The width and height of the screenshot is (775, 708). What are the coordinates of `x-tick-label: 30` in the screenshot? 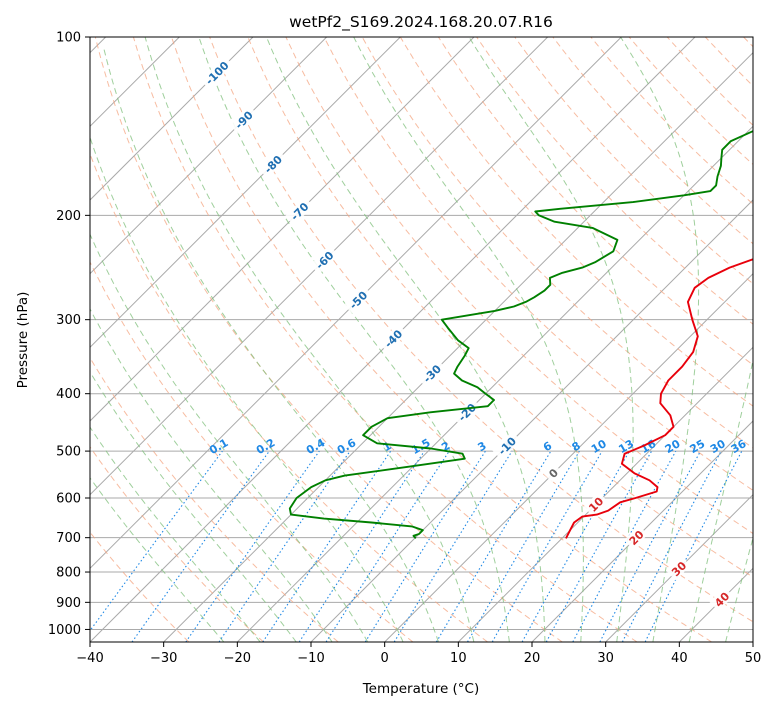 It's located at (605, 658).